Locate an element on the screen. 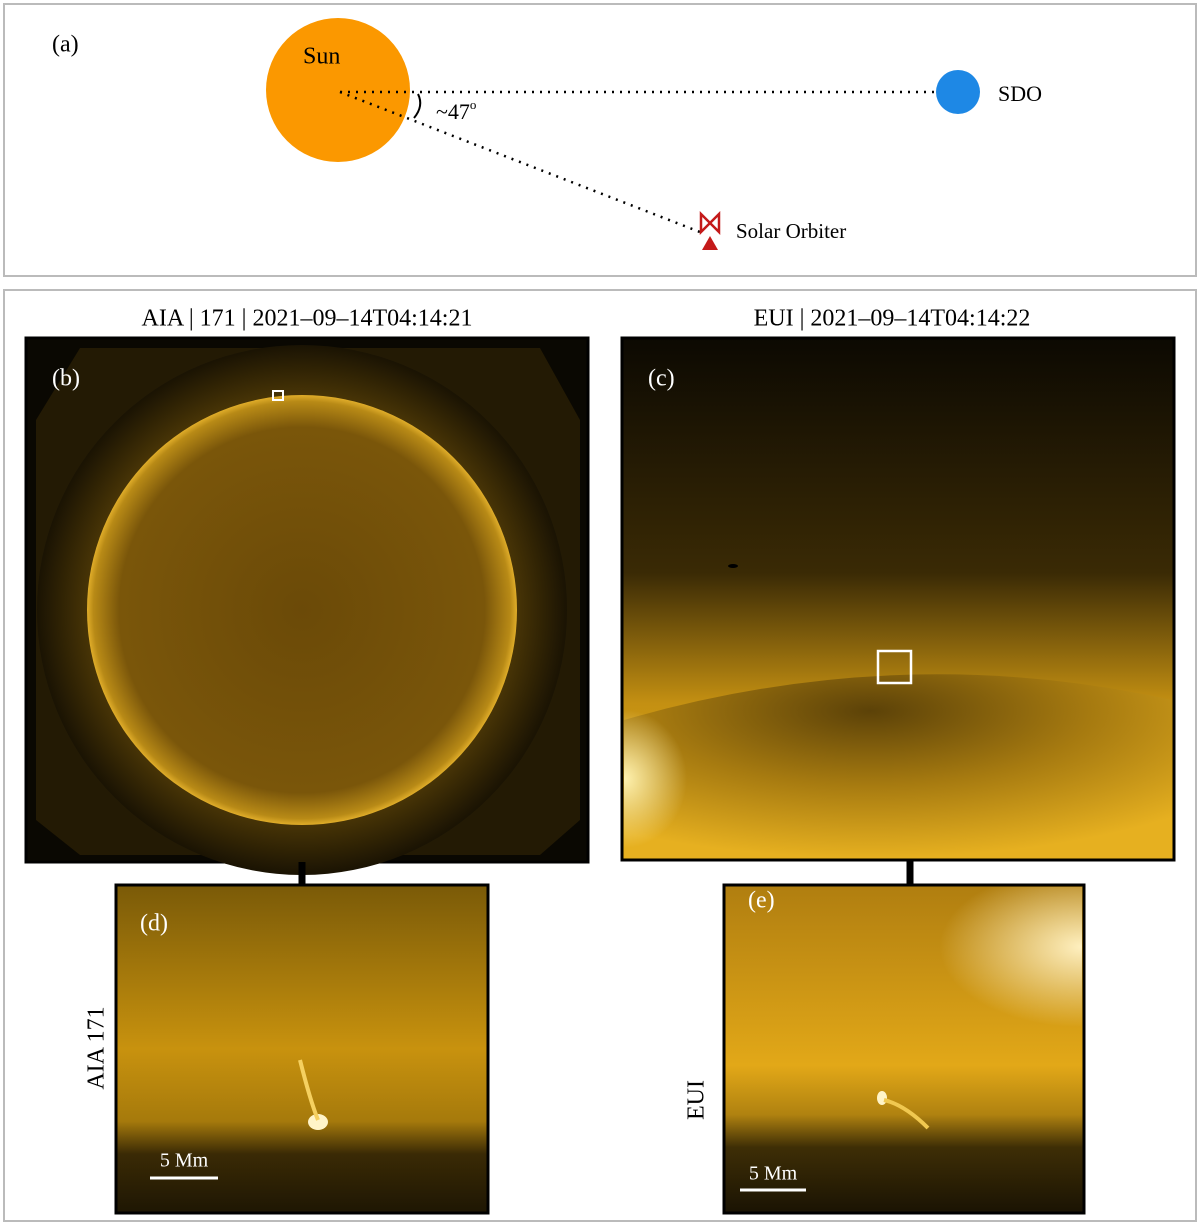 This screenshot has width=1200, height=1225. panel-label: (c) is located at coordinates (661, 379).